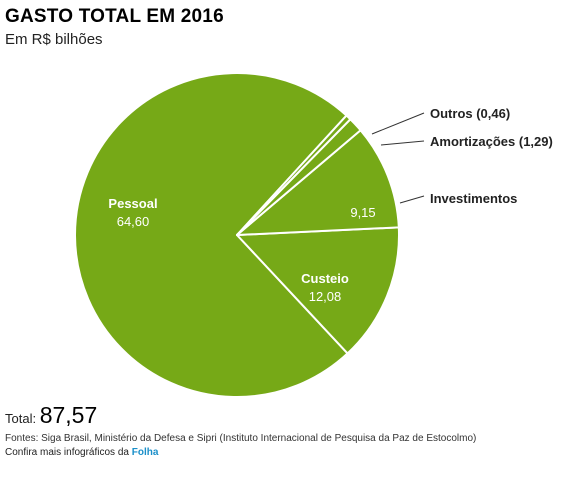 The image size is (580, 480). I want to click on folha-link: Folha, so click(145, 452).